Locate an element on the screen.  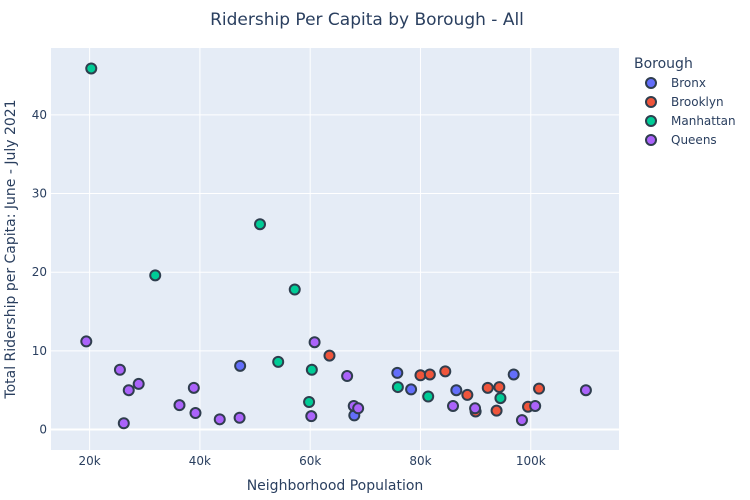
legend-label-brooklyn: Brooklyn is located at coordinates (697, 102).